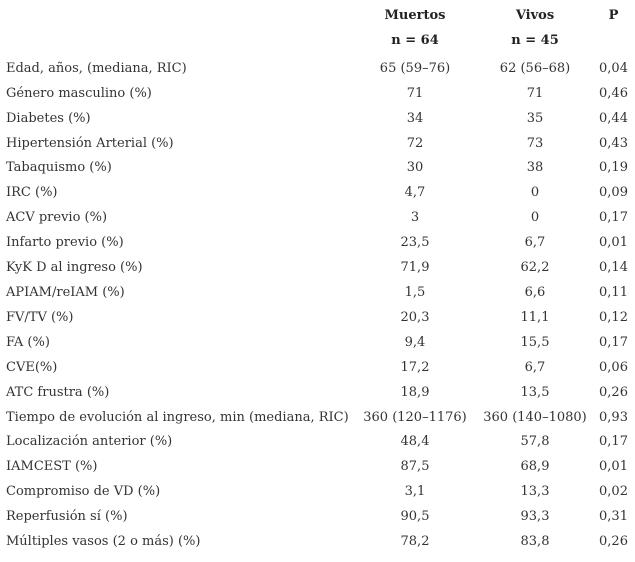  Describe the element at coordinates (613, 292) in the screenshot. I see `p-value: 0,11` at that location.